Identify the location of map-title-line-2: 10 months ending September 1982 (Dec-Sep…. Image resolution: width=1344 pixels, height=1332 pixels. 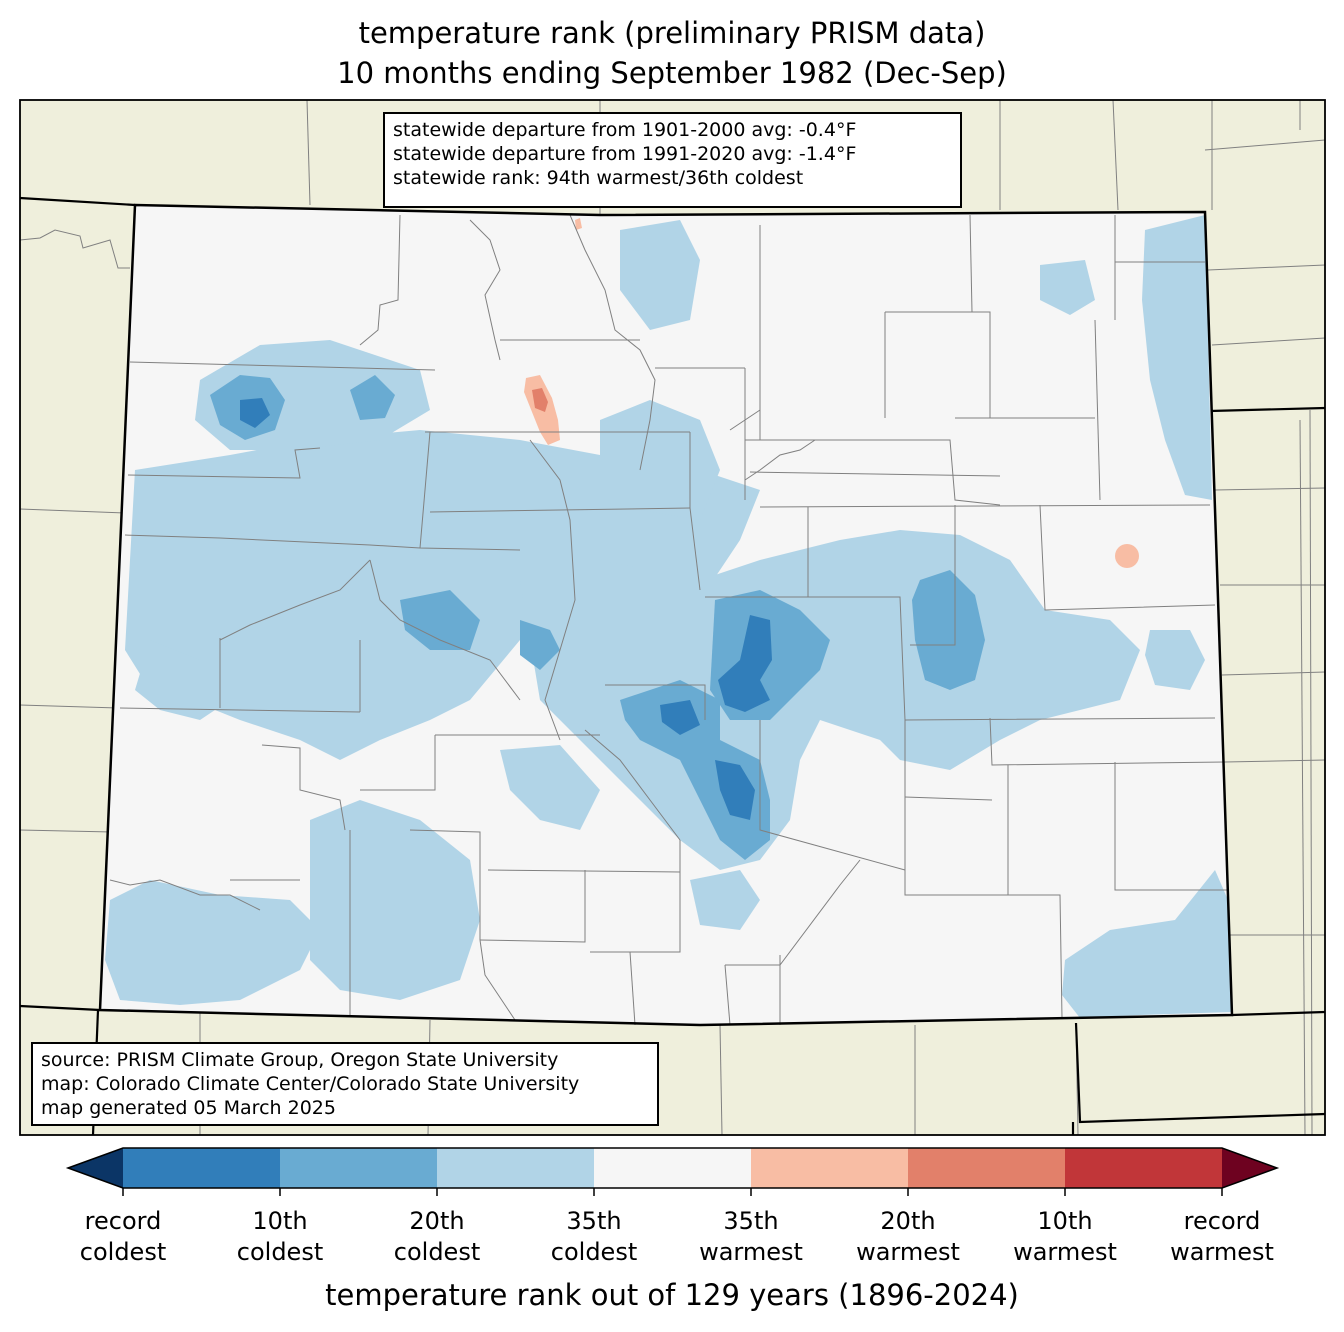
(672, 73).